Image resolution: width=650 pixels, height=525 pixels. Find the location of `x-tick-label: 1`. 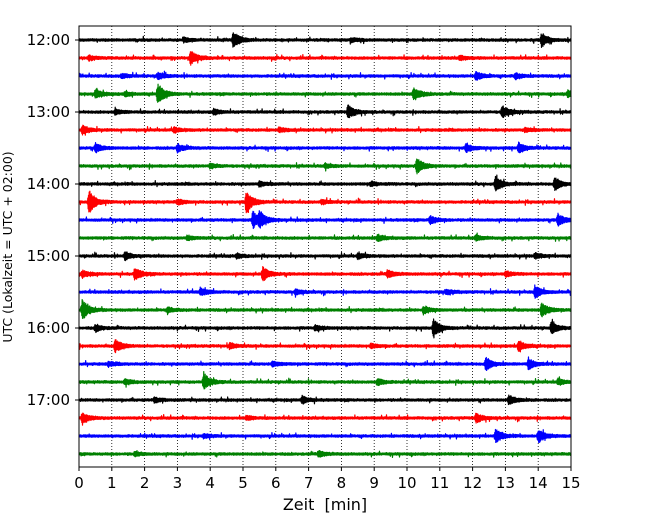

x-tick-label: 1 is located at coordinates (112, 483).